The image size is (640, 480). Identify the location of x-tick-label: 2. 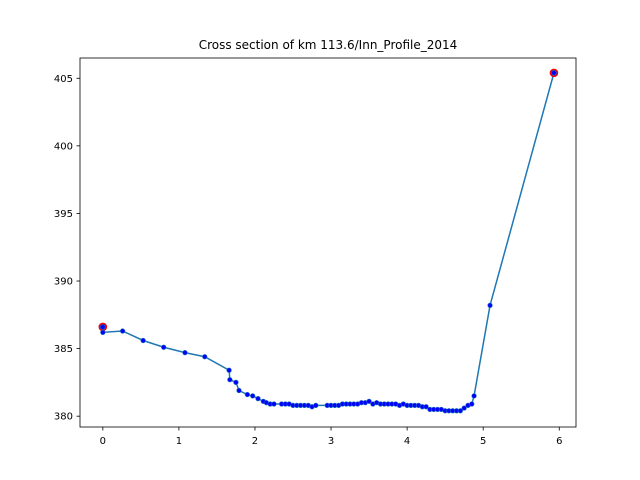
(255, 441).